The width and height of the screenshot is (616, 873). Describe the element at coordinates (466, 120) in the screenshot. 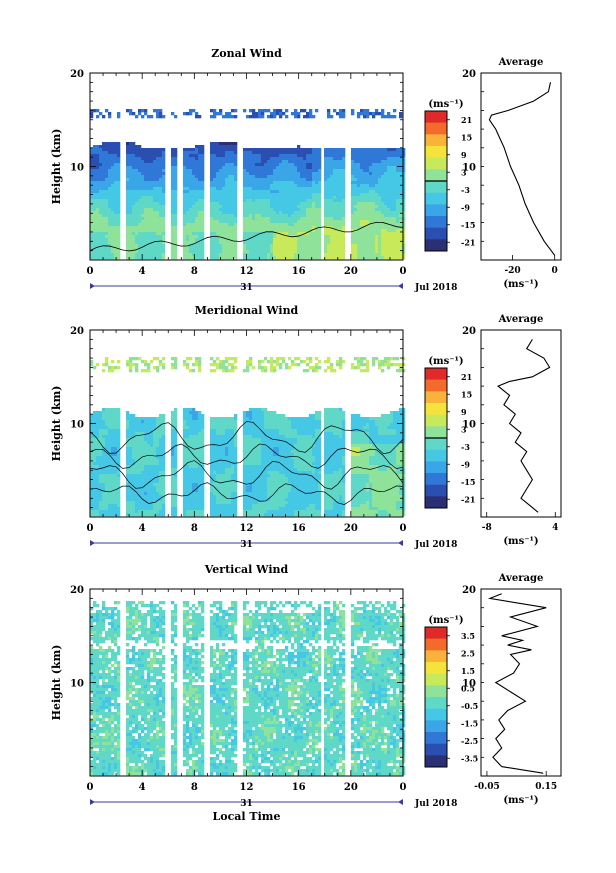

I see `colorbar-tick-label: 21` at that location.